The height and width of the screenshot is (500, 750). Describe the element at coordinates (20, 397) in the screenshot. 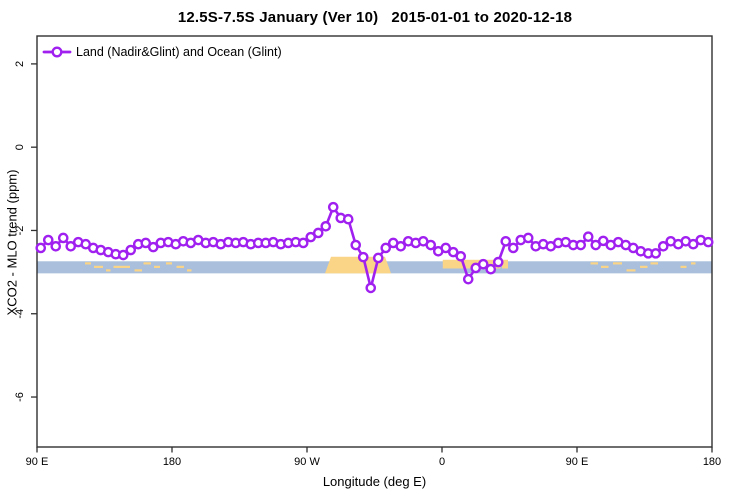

I see `y-tick-label: -6` at that location.